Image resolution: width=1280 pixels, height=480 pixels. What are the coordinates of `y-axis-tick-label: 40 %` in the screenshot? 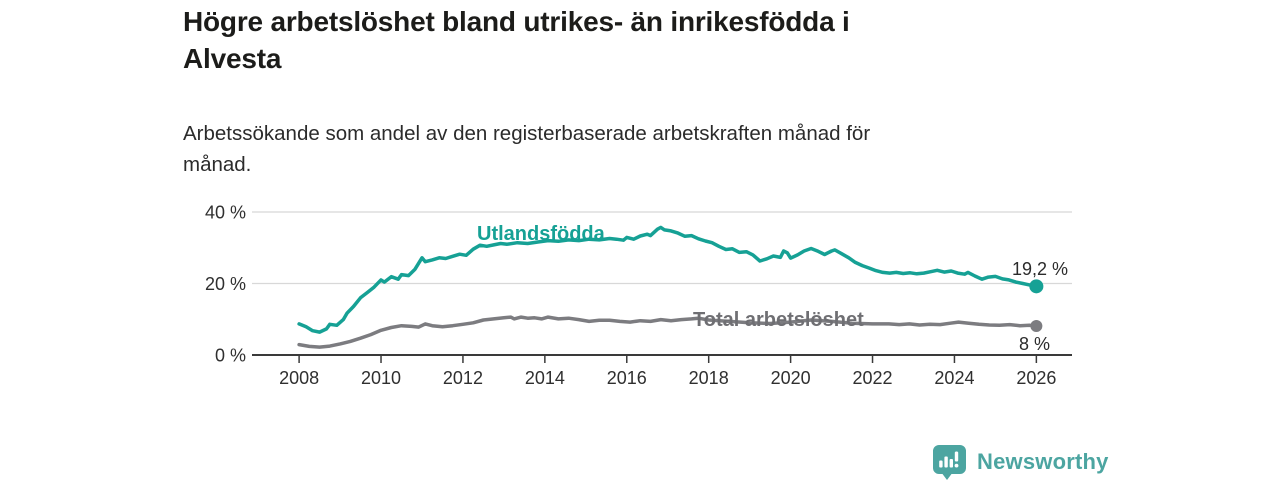 It's located at (225, 213).